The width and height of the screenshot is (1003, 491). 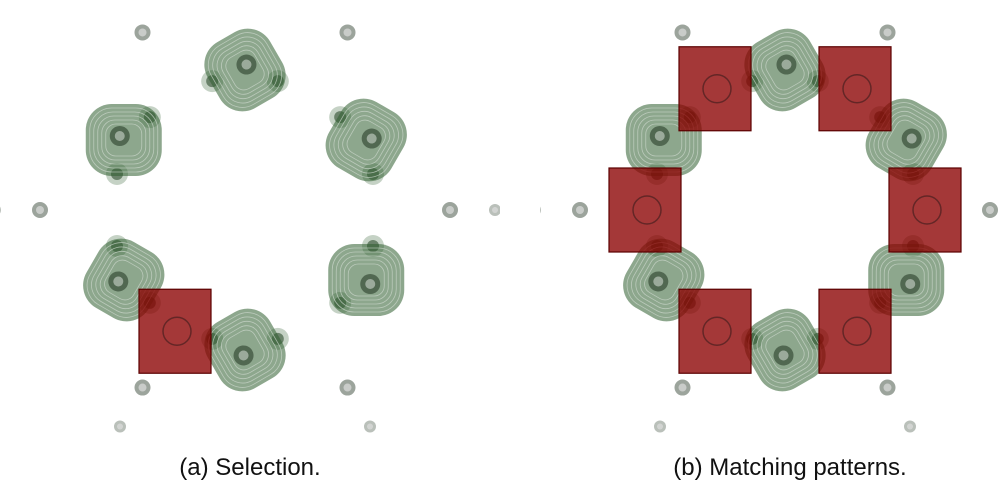 What do you see at coordinates (790, 467) in the screenshot?
I see `caption-b: (b) Matching patterns.` at bounding box center [790, 467].